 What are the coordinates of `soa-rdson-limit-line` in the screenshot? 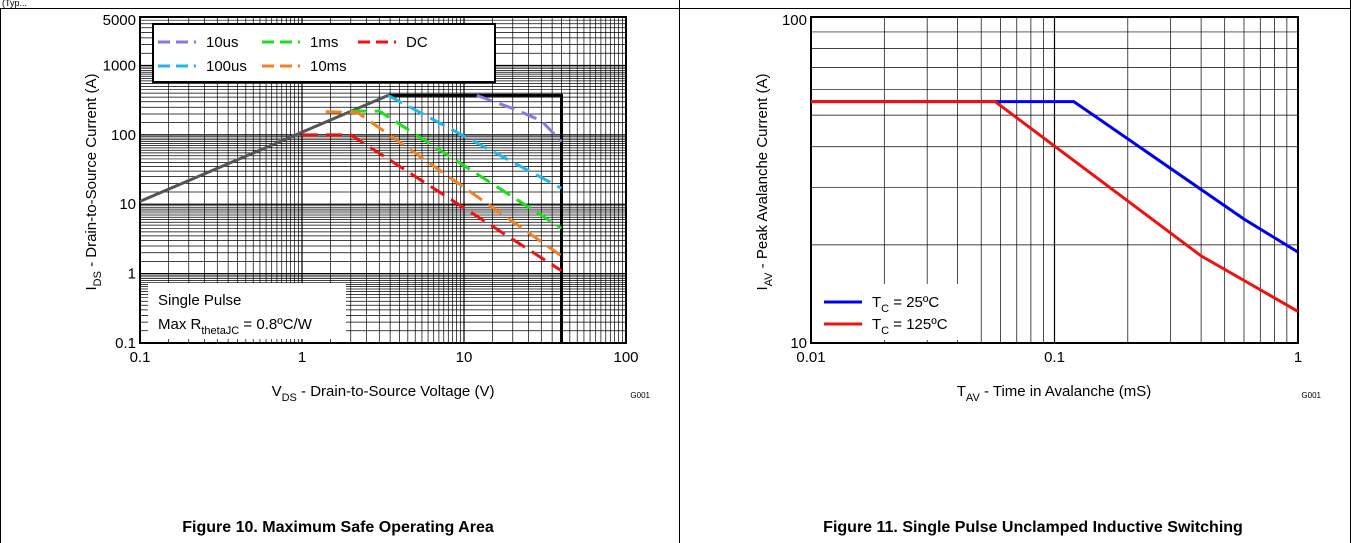 It's located at (264, 148).